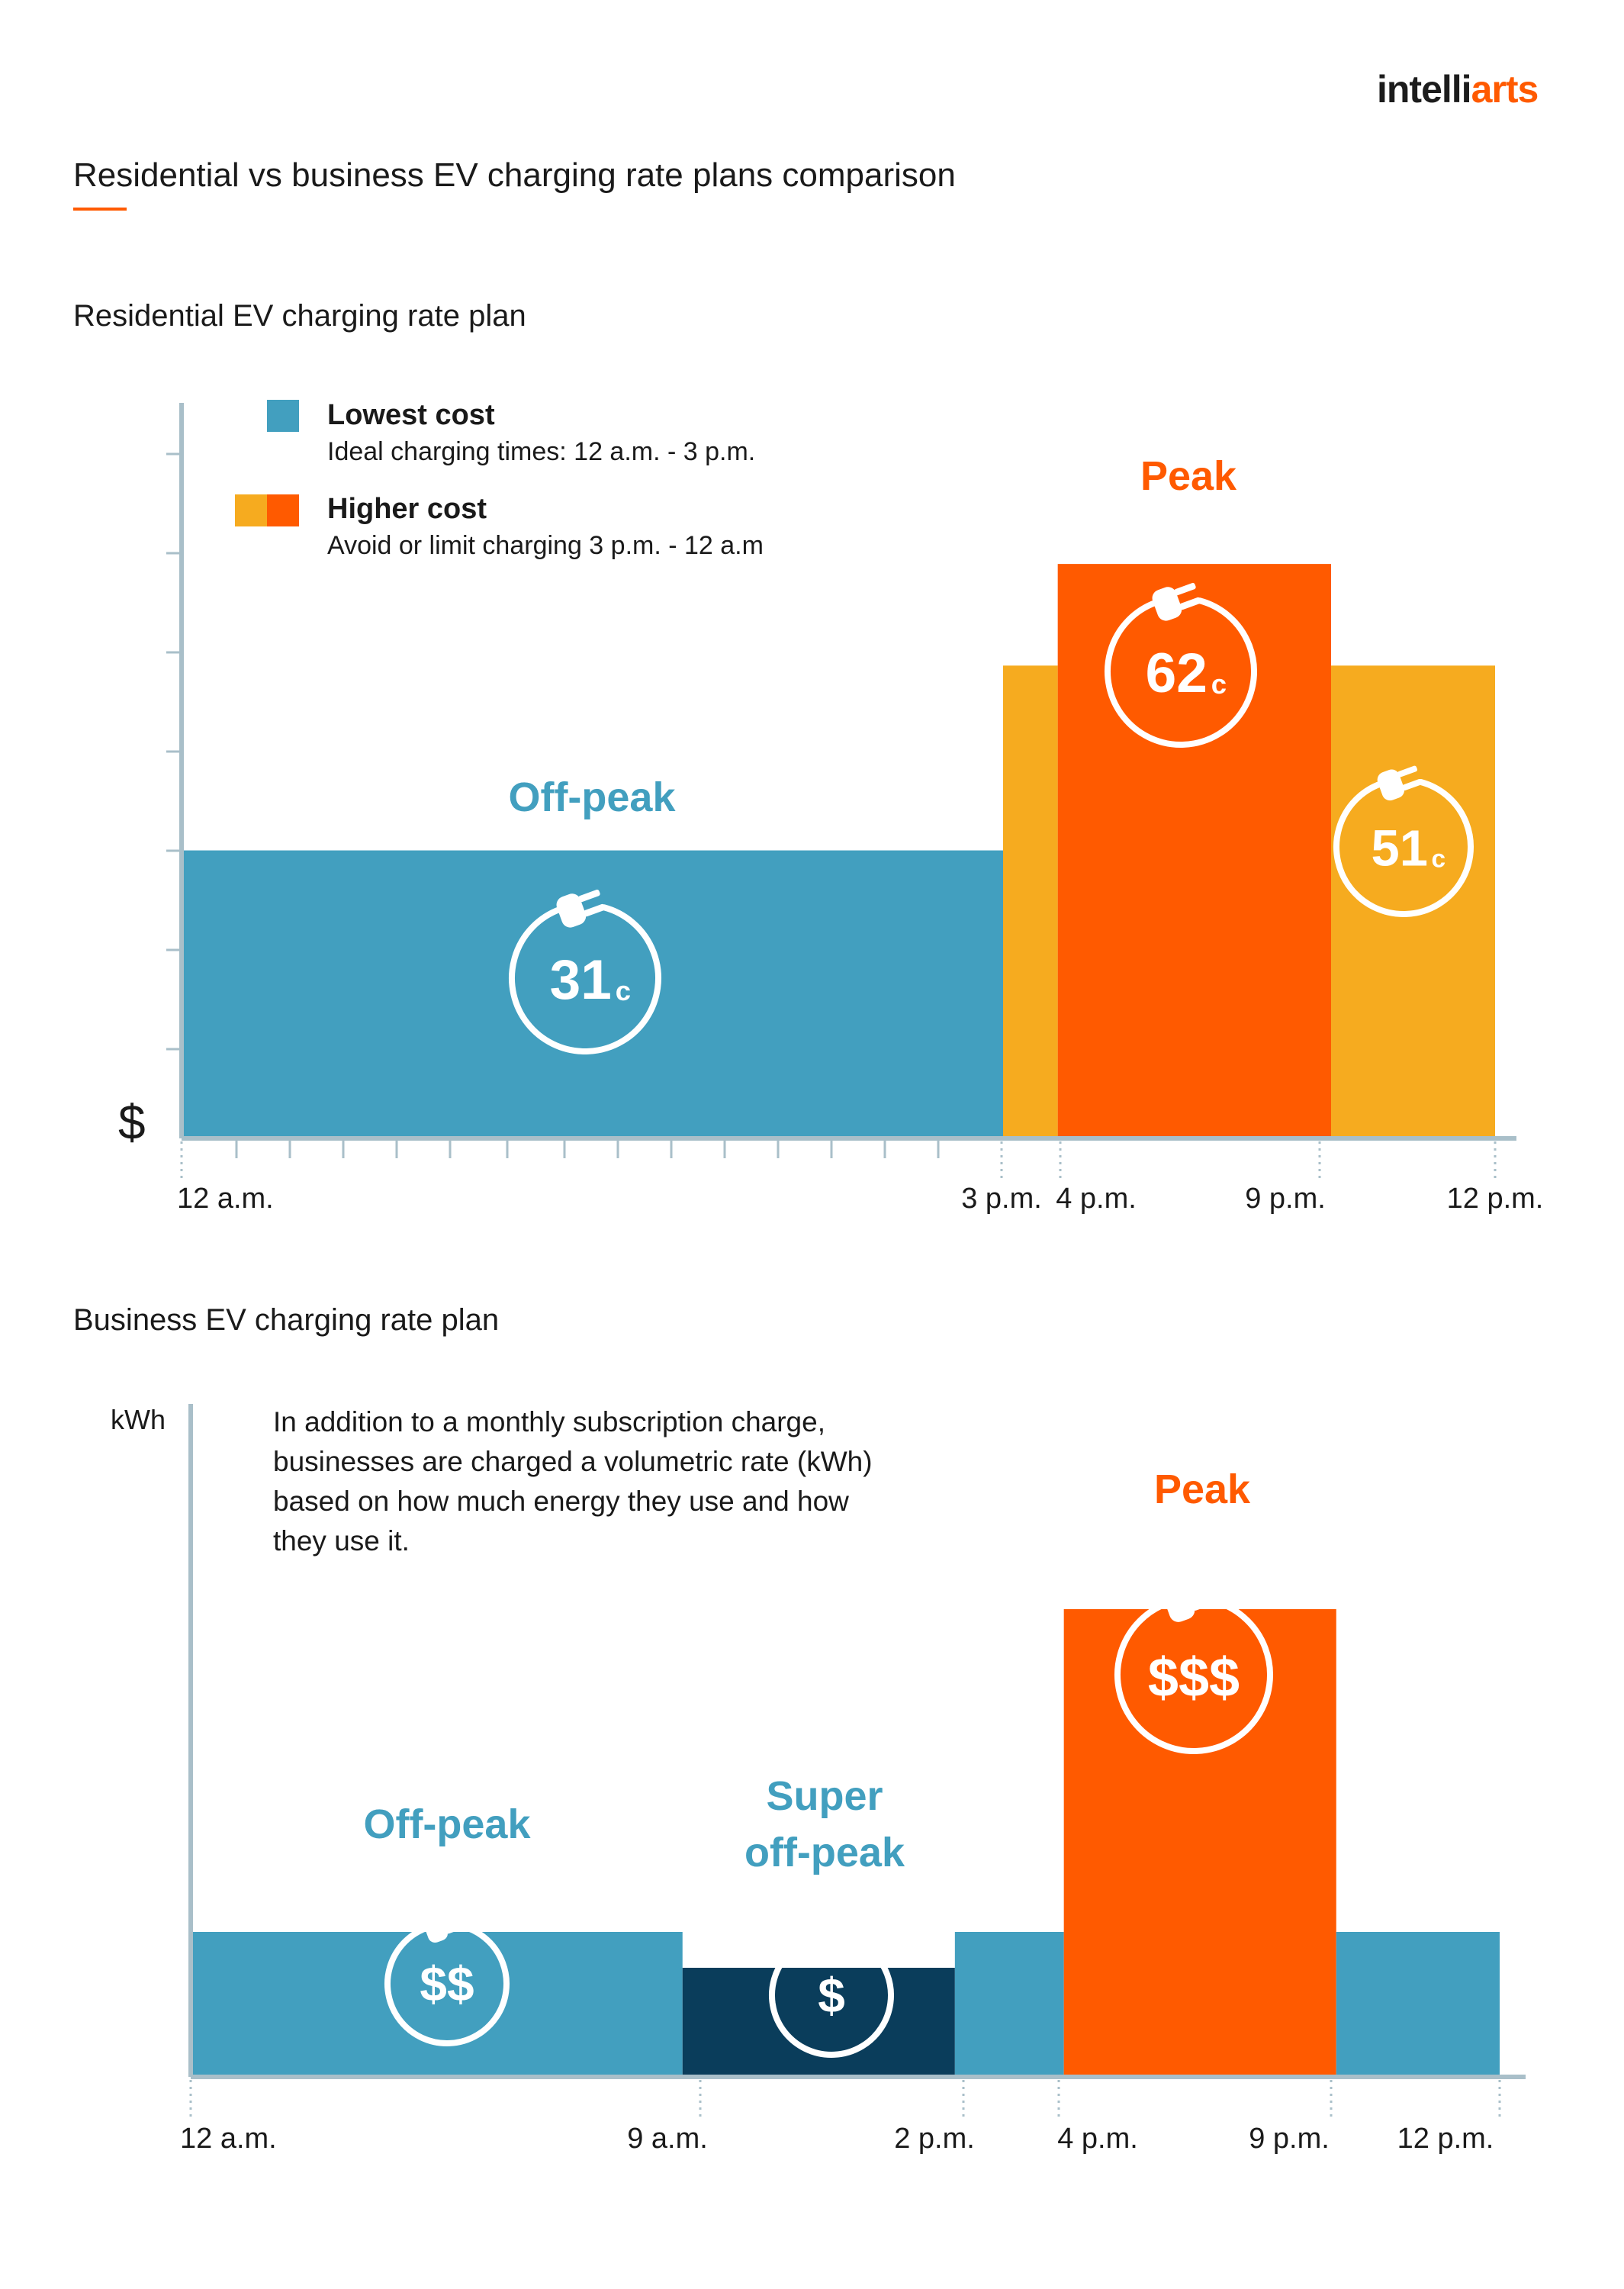  Describe the element at coordinates (581, 980) in the screenshot. I see `badge-value: 31` at that location.